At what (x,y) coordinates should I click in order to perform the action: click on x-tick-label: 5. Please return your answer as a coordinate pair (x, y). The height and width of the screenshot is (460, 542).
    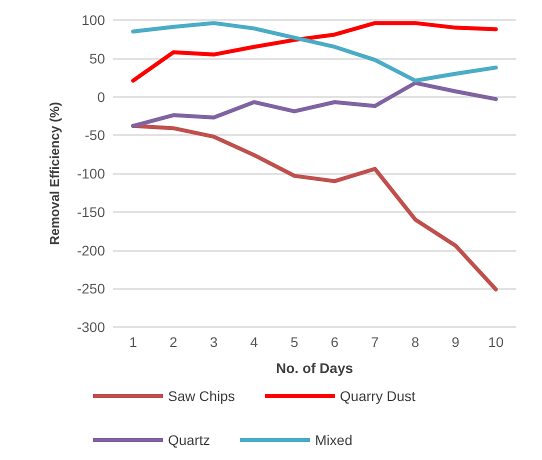
    Looking at the image, I should click on (294, 342).